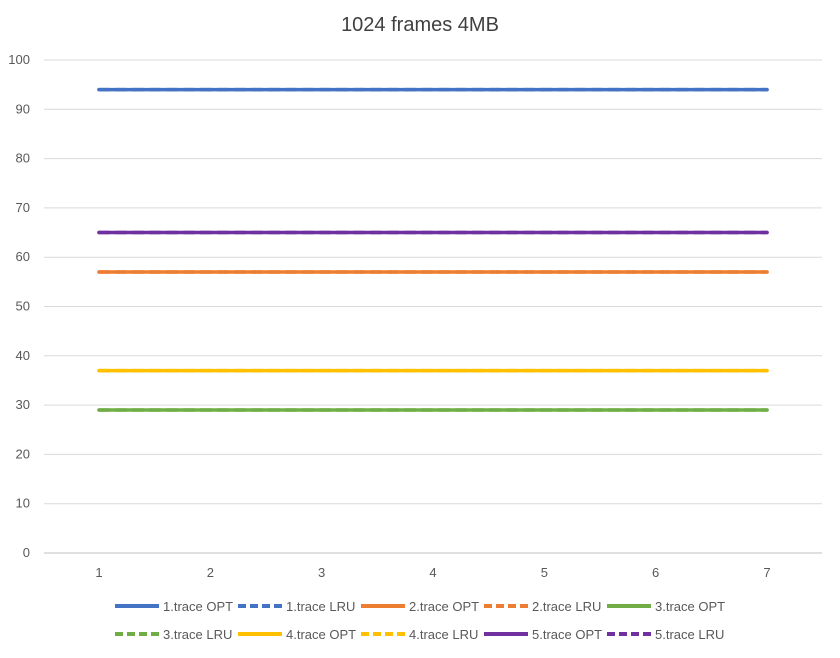  Describe the element at coordinates (23, 503) in the screenshot. I see `y-tick-label: 10` at that location.